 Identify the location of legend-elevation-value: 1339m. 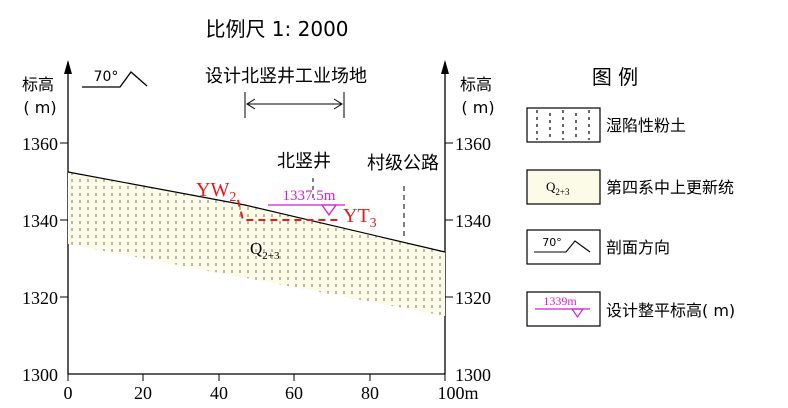
(560, 301).